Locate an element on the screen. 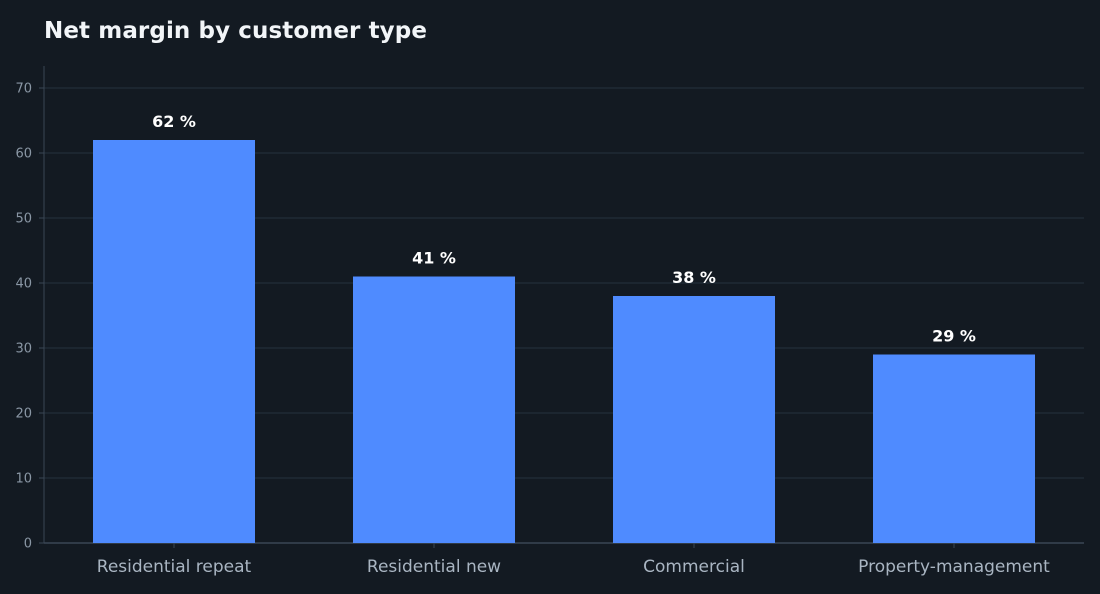 The height and width of the screenshot is (594, 1100). y-tick-label: 0 is located at coordinates (28, 544).